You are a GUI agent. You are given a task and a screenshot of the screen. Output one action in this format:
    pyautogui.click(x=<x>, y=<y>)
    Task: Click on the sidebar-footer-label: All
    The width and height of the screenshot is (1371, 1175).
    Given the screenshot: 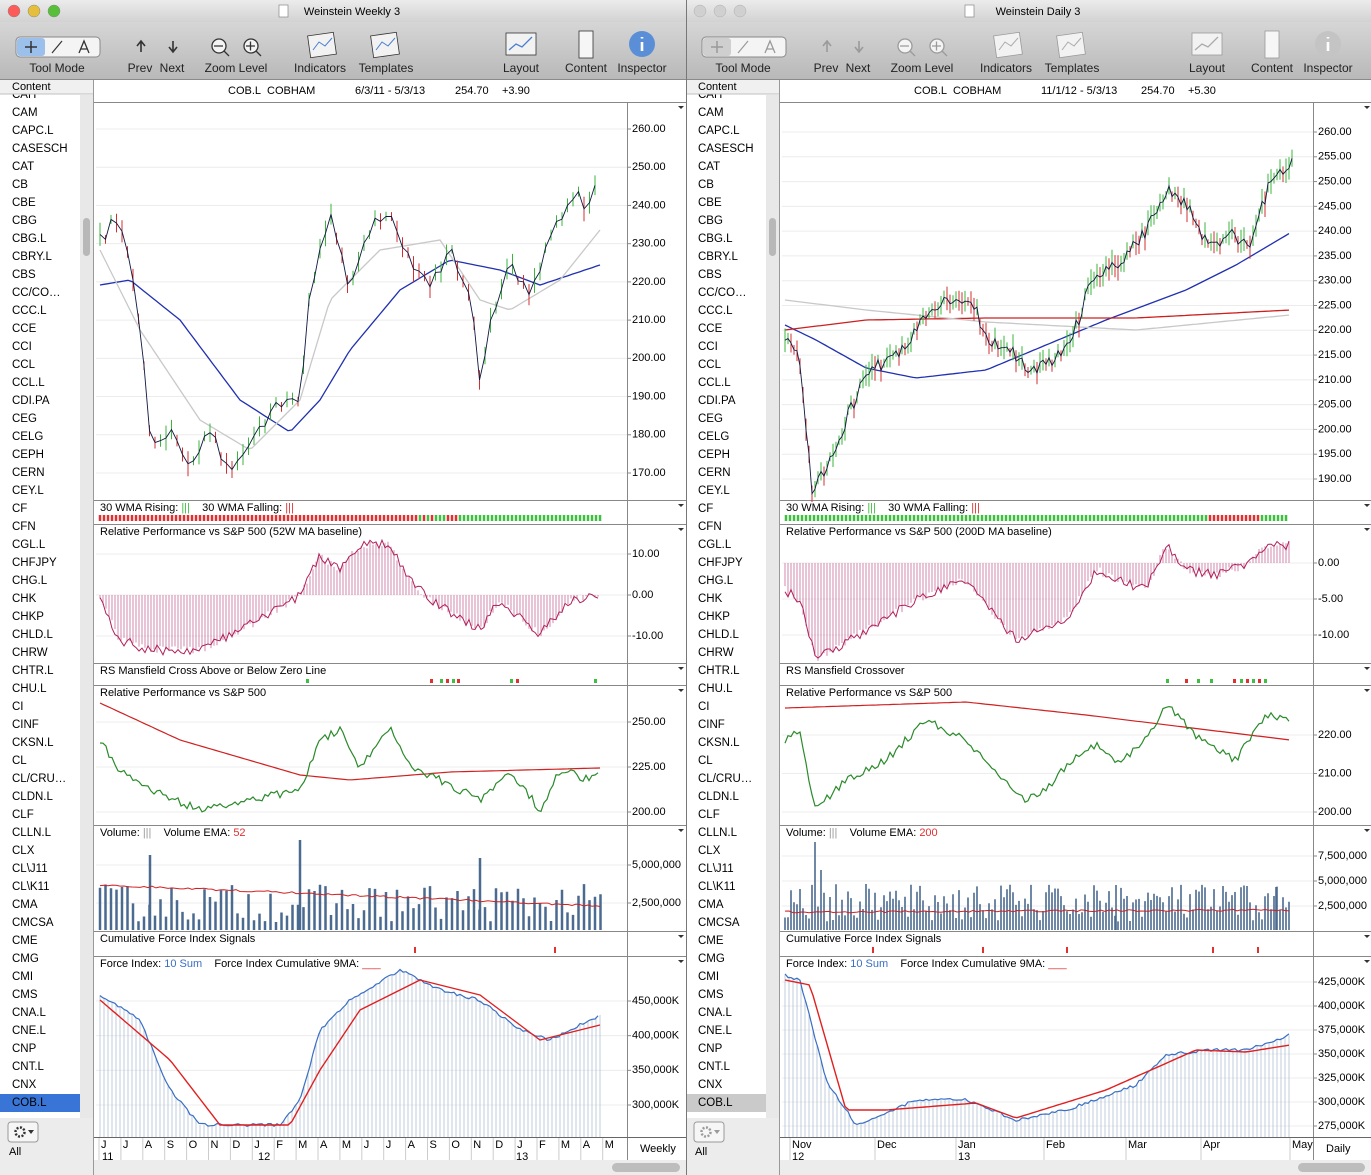 What is the action you would take?
    pyautogui.click(x=15, y=1152)
    